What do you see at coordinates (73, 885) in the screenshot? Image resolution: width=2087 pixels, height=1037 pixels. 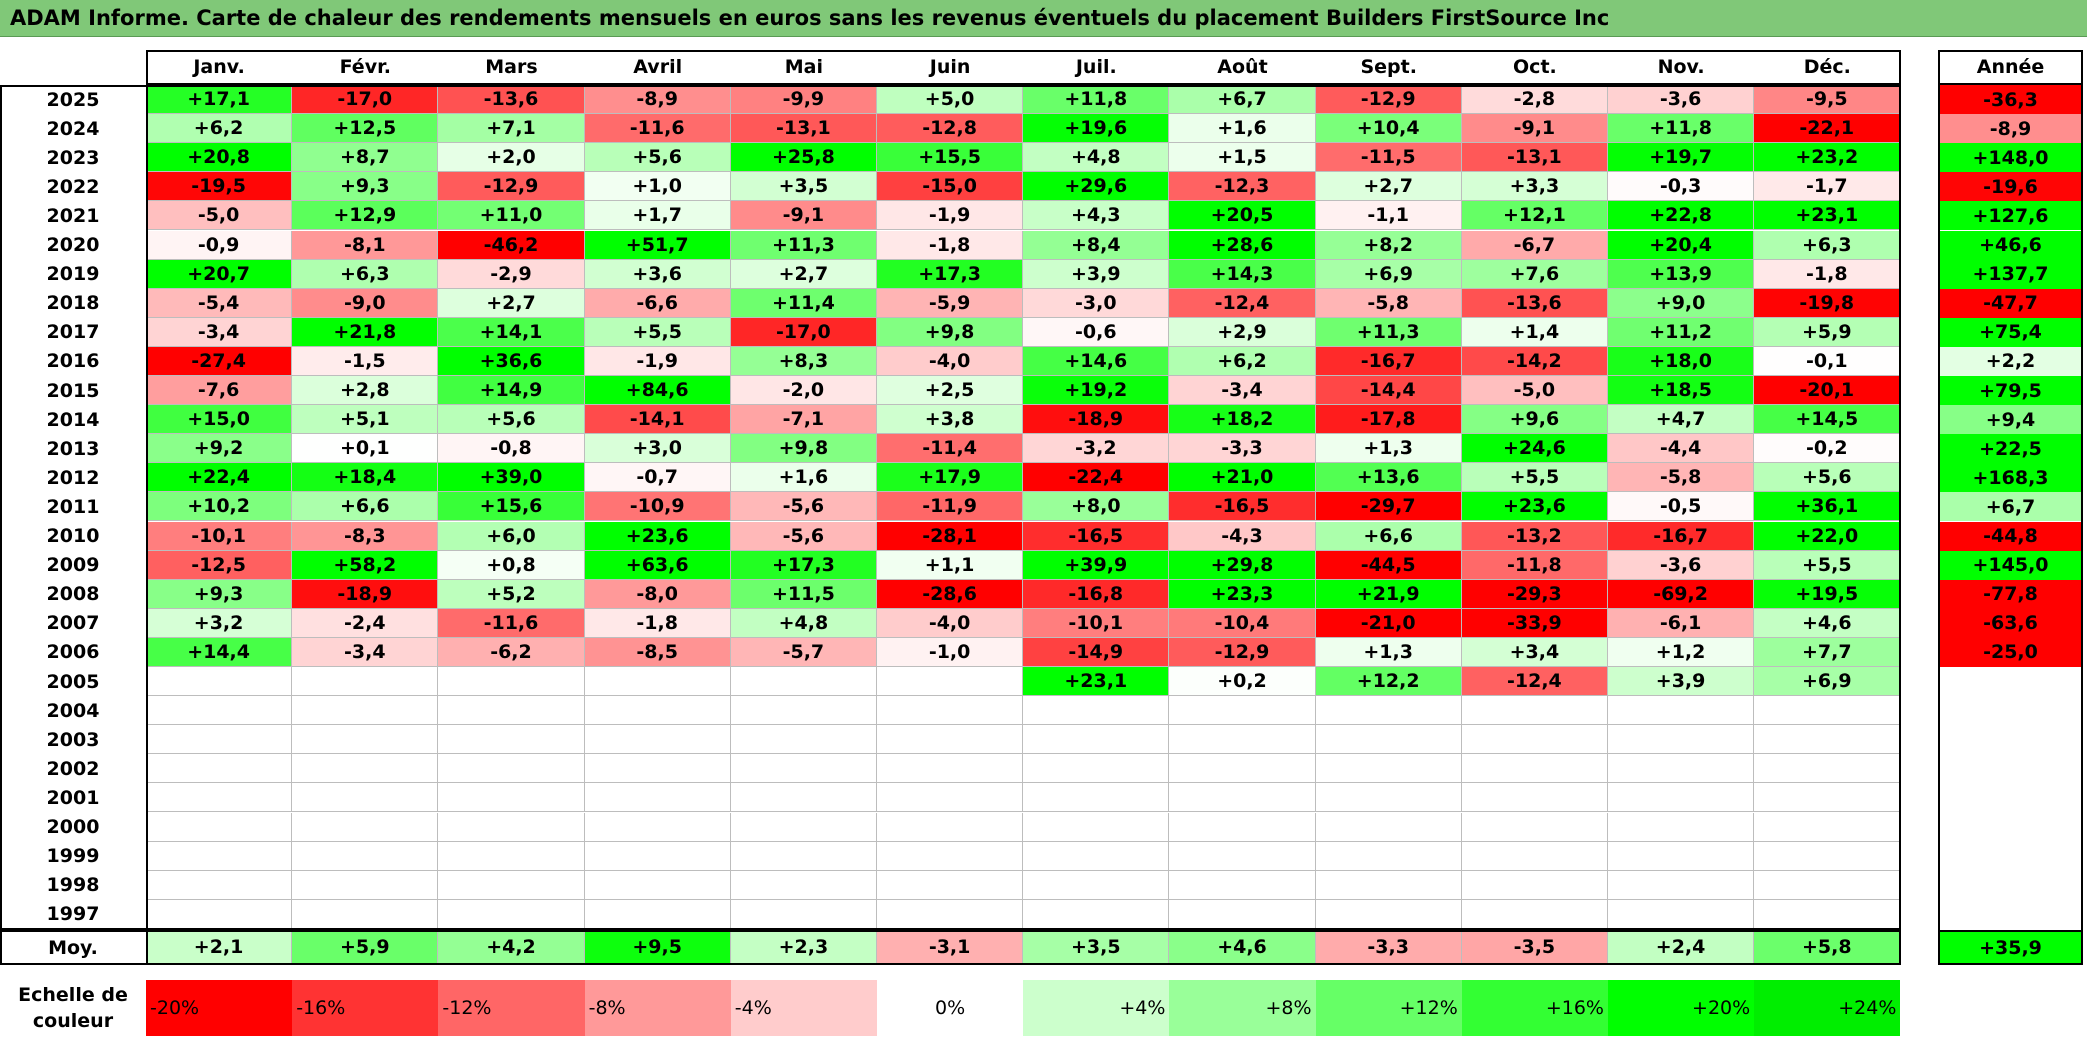 I see `year-label: 1998` at bounding box center [73, 885].